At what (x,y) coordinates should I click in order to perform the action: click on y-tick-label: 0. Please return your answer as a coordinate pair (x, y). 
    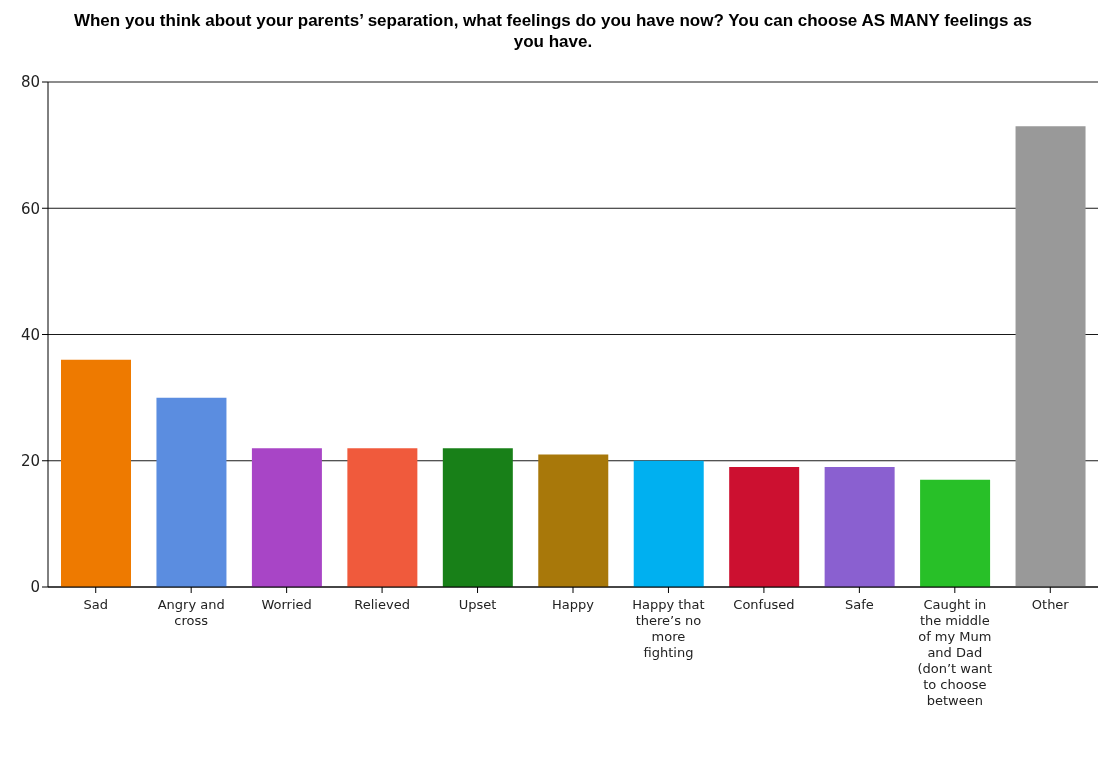
    Looking at the image, I should click on (35, 587).